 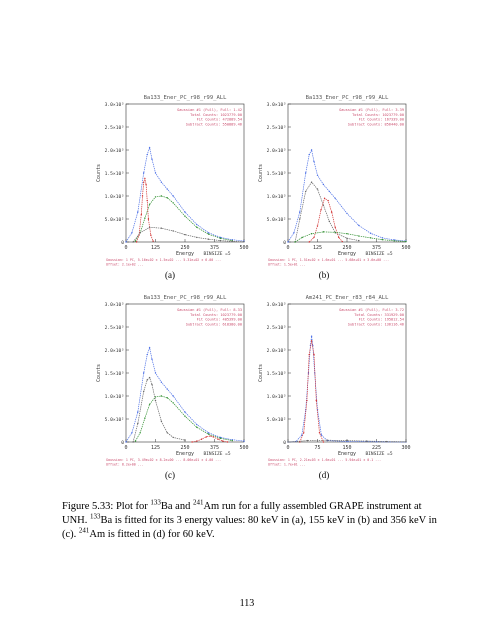 I want to click on legend-text: Fit Counts: 405399.00, so click(x=219, y=320).